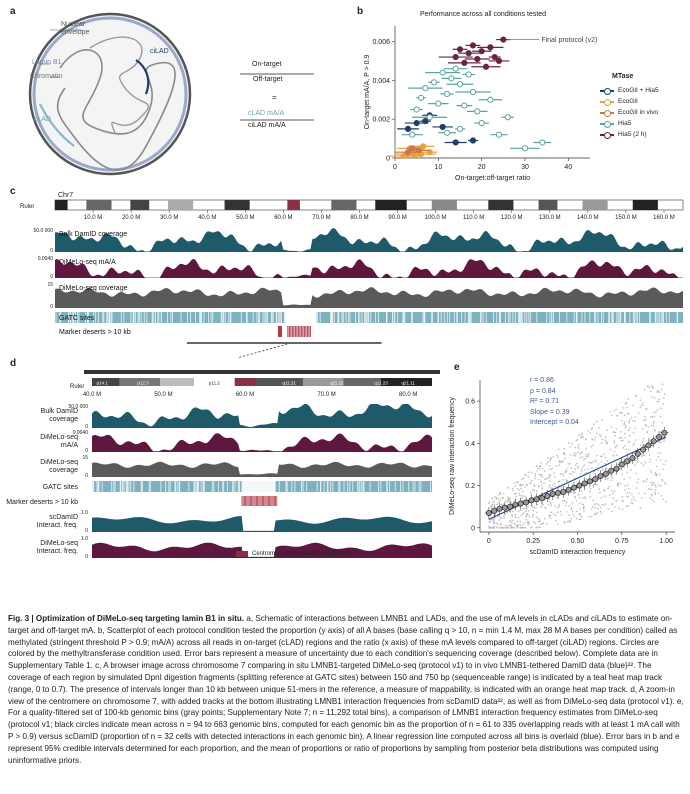 Image resolution: width=690 pixels, height=794 pixels. Describe the element at coordinates (470, 444) in the screenshot. I see `y-tick-label: 0.4` at that location.